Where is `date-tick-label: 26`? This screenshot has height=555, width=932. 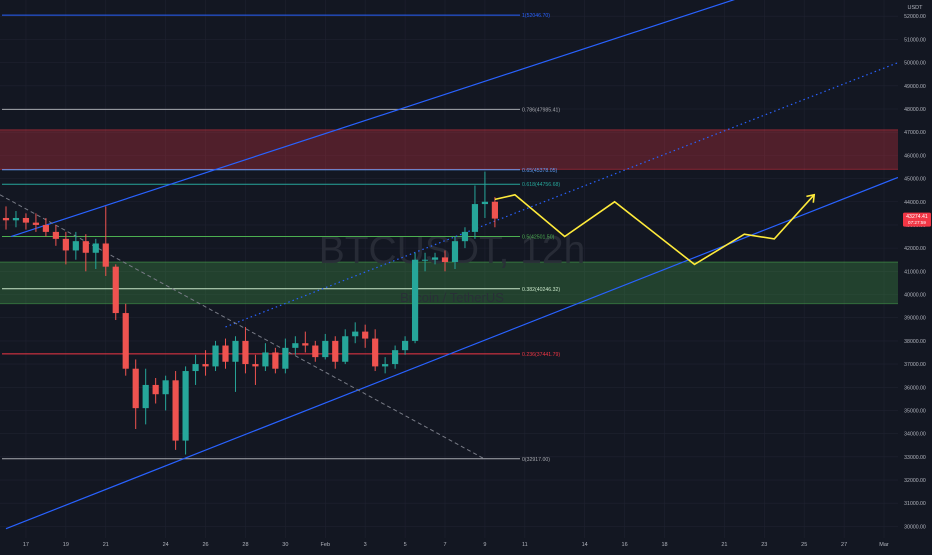 date-tick-label: 26 is located at coordinates (205, 545).